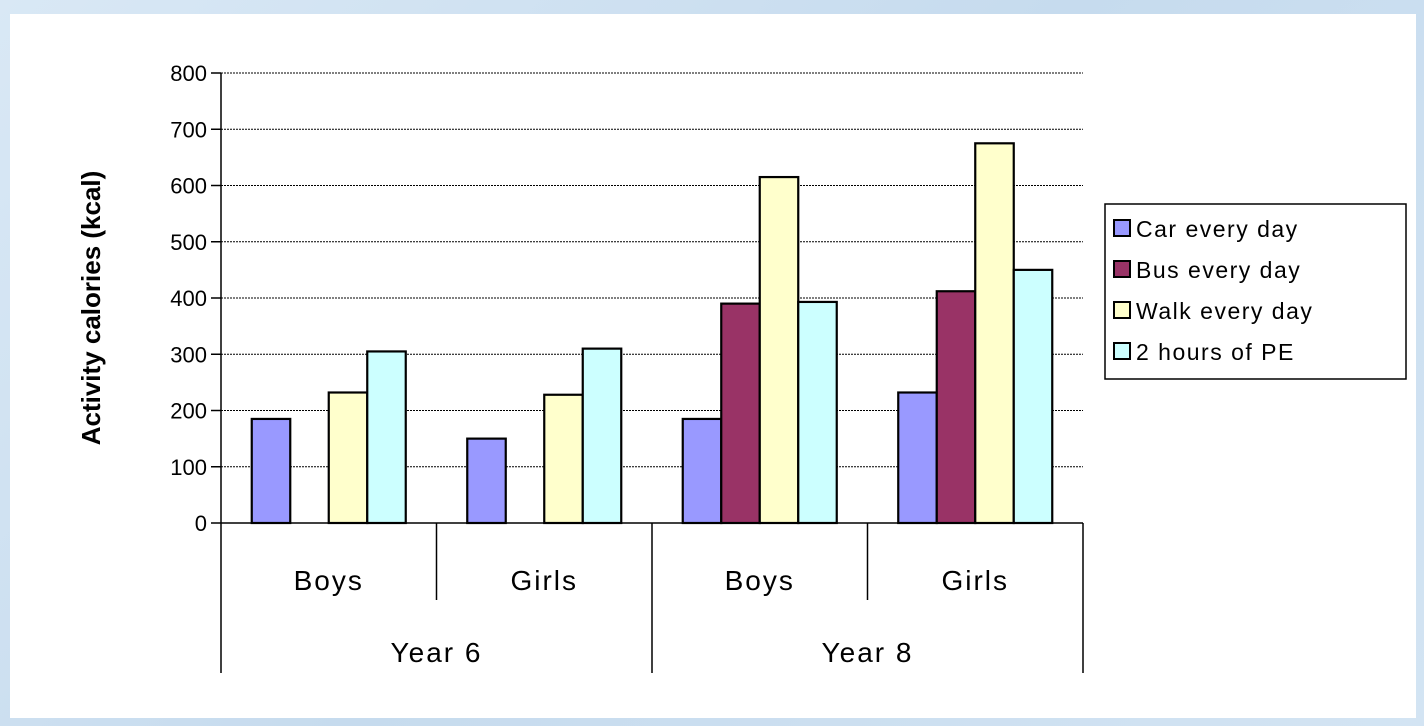 Image resolution: width=1424 pixels, height=726 pixels. I want to click on group-label: Year 6, so click(437, 652).